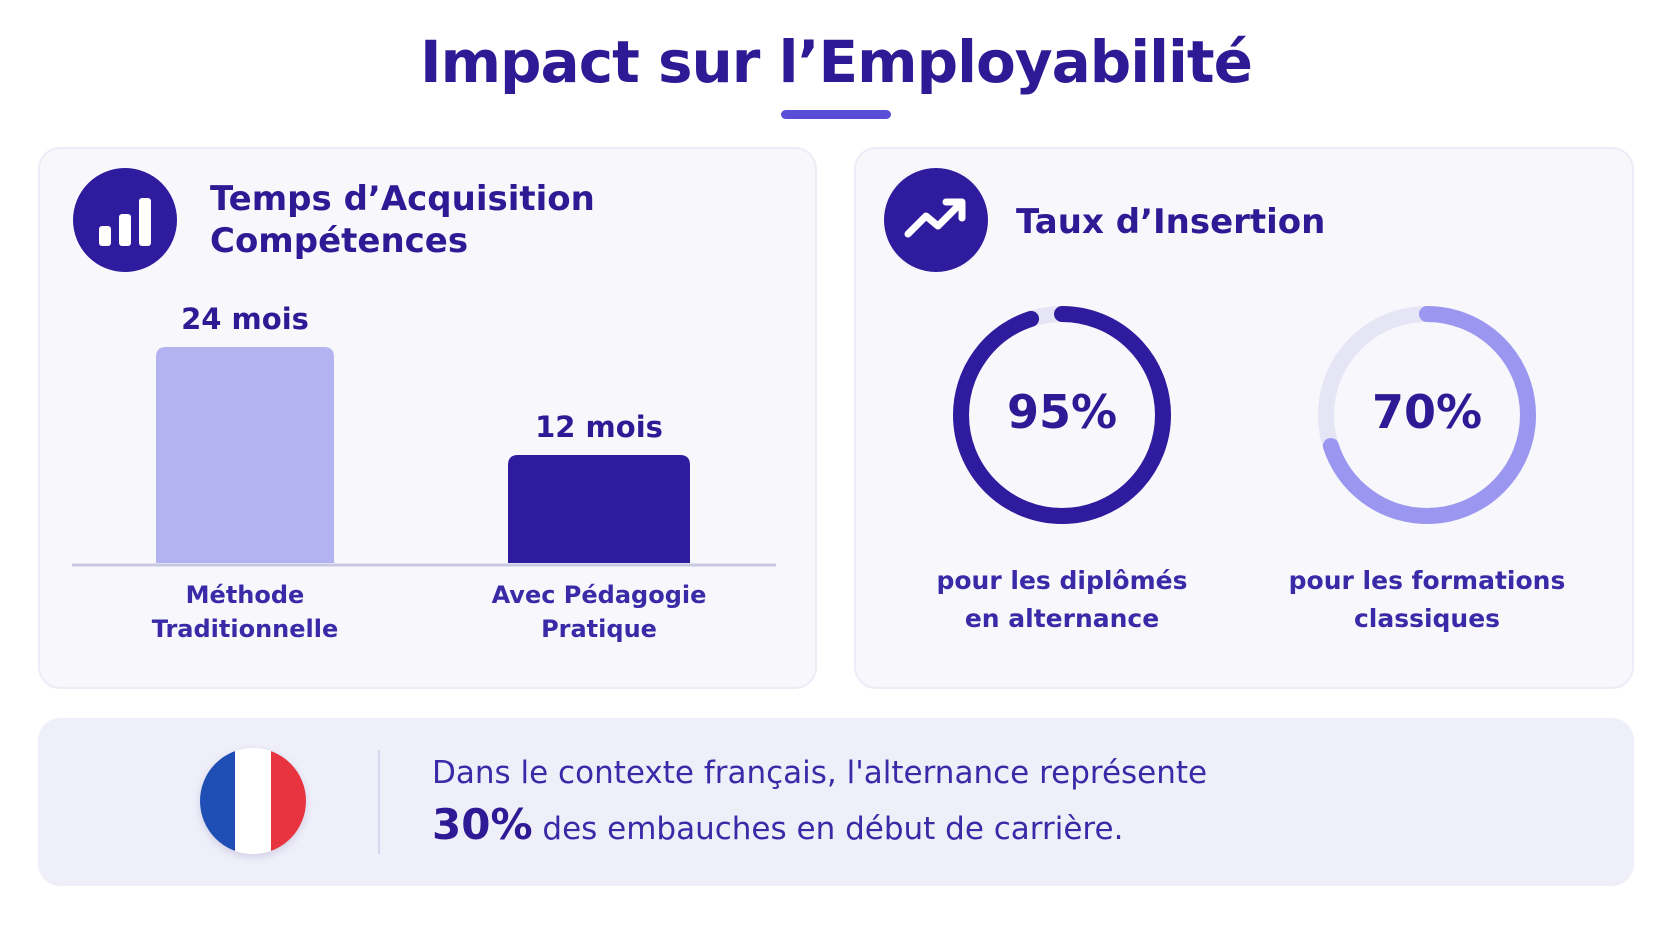 This screenshot has height=941, width=1672. I want to click on france-flag-icon, so click(253, 801).